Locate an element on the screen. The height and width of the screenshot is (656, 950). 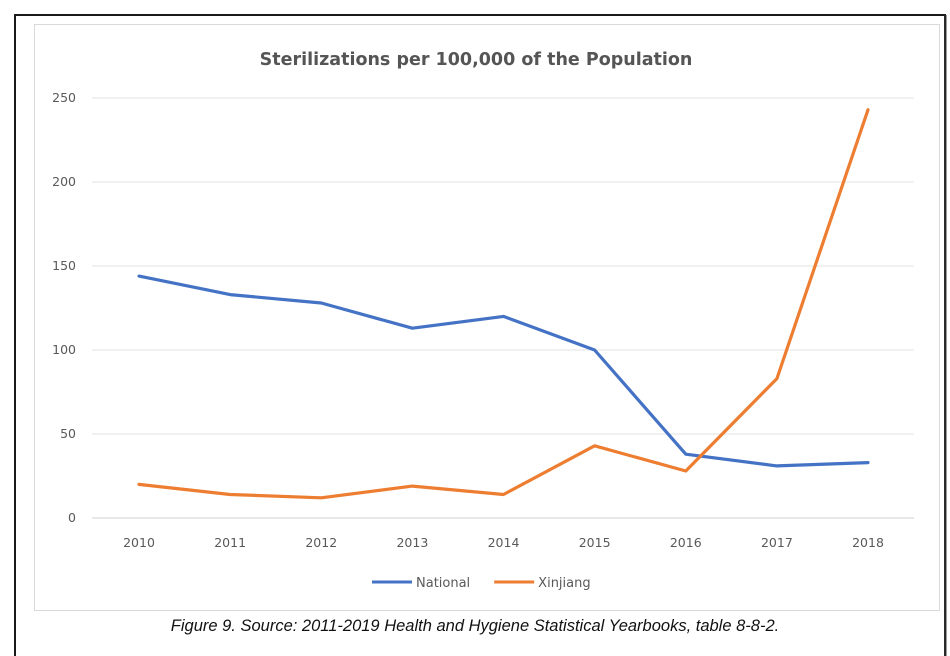
x-tick-label: 2018 is located at coordinates (868, 542).